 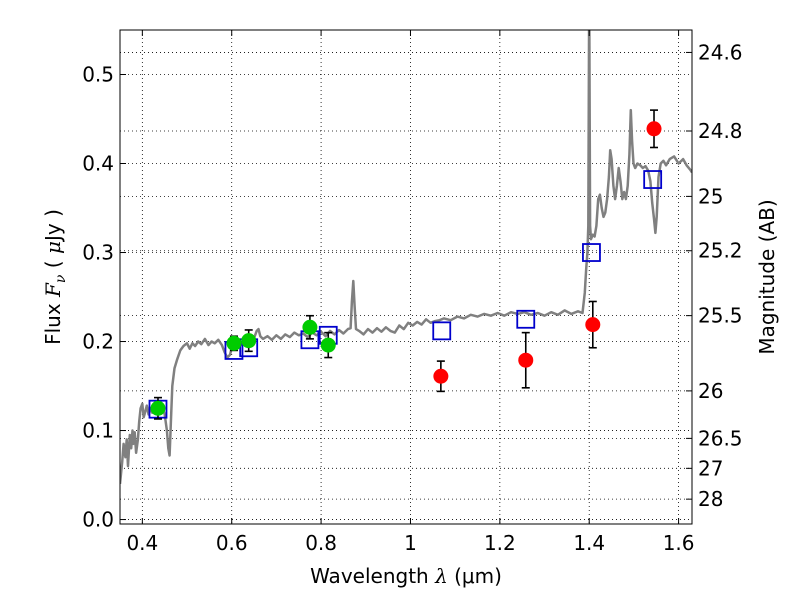 I want to click on x-tick-label: 0.6, so click(x=232, y=543).